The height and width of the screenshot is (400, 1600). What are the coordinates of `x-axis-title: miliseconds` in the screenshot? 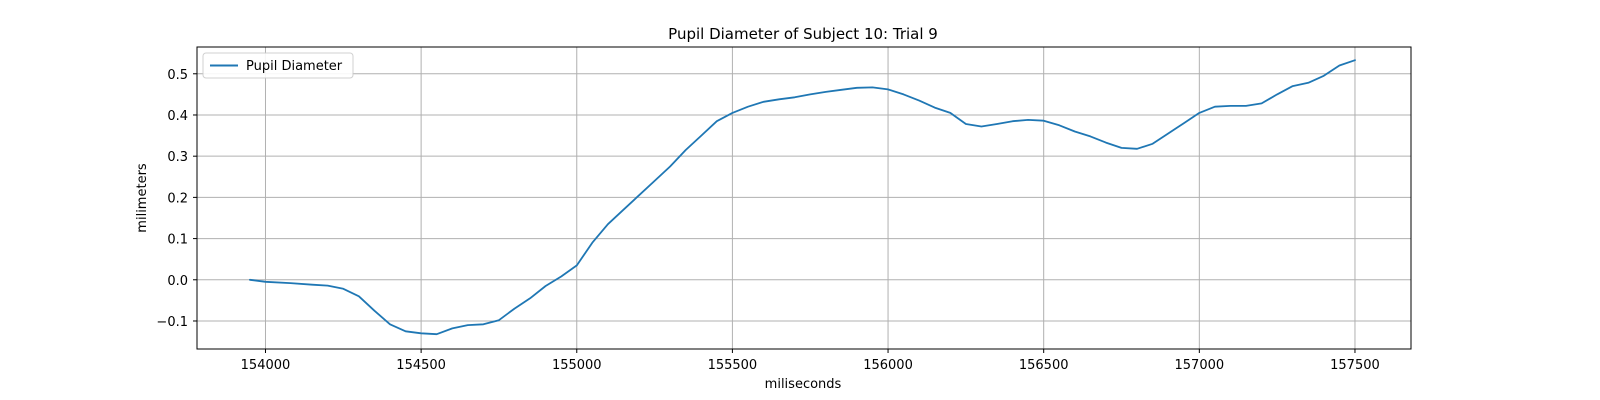 It's located at (803, 384).